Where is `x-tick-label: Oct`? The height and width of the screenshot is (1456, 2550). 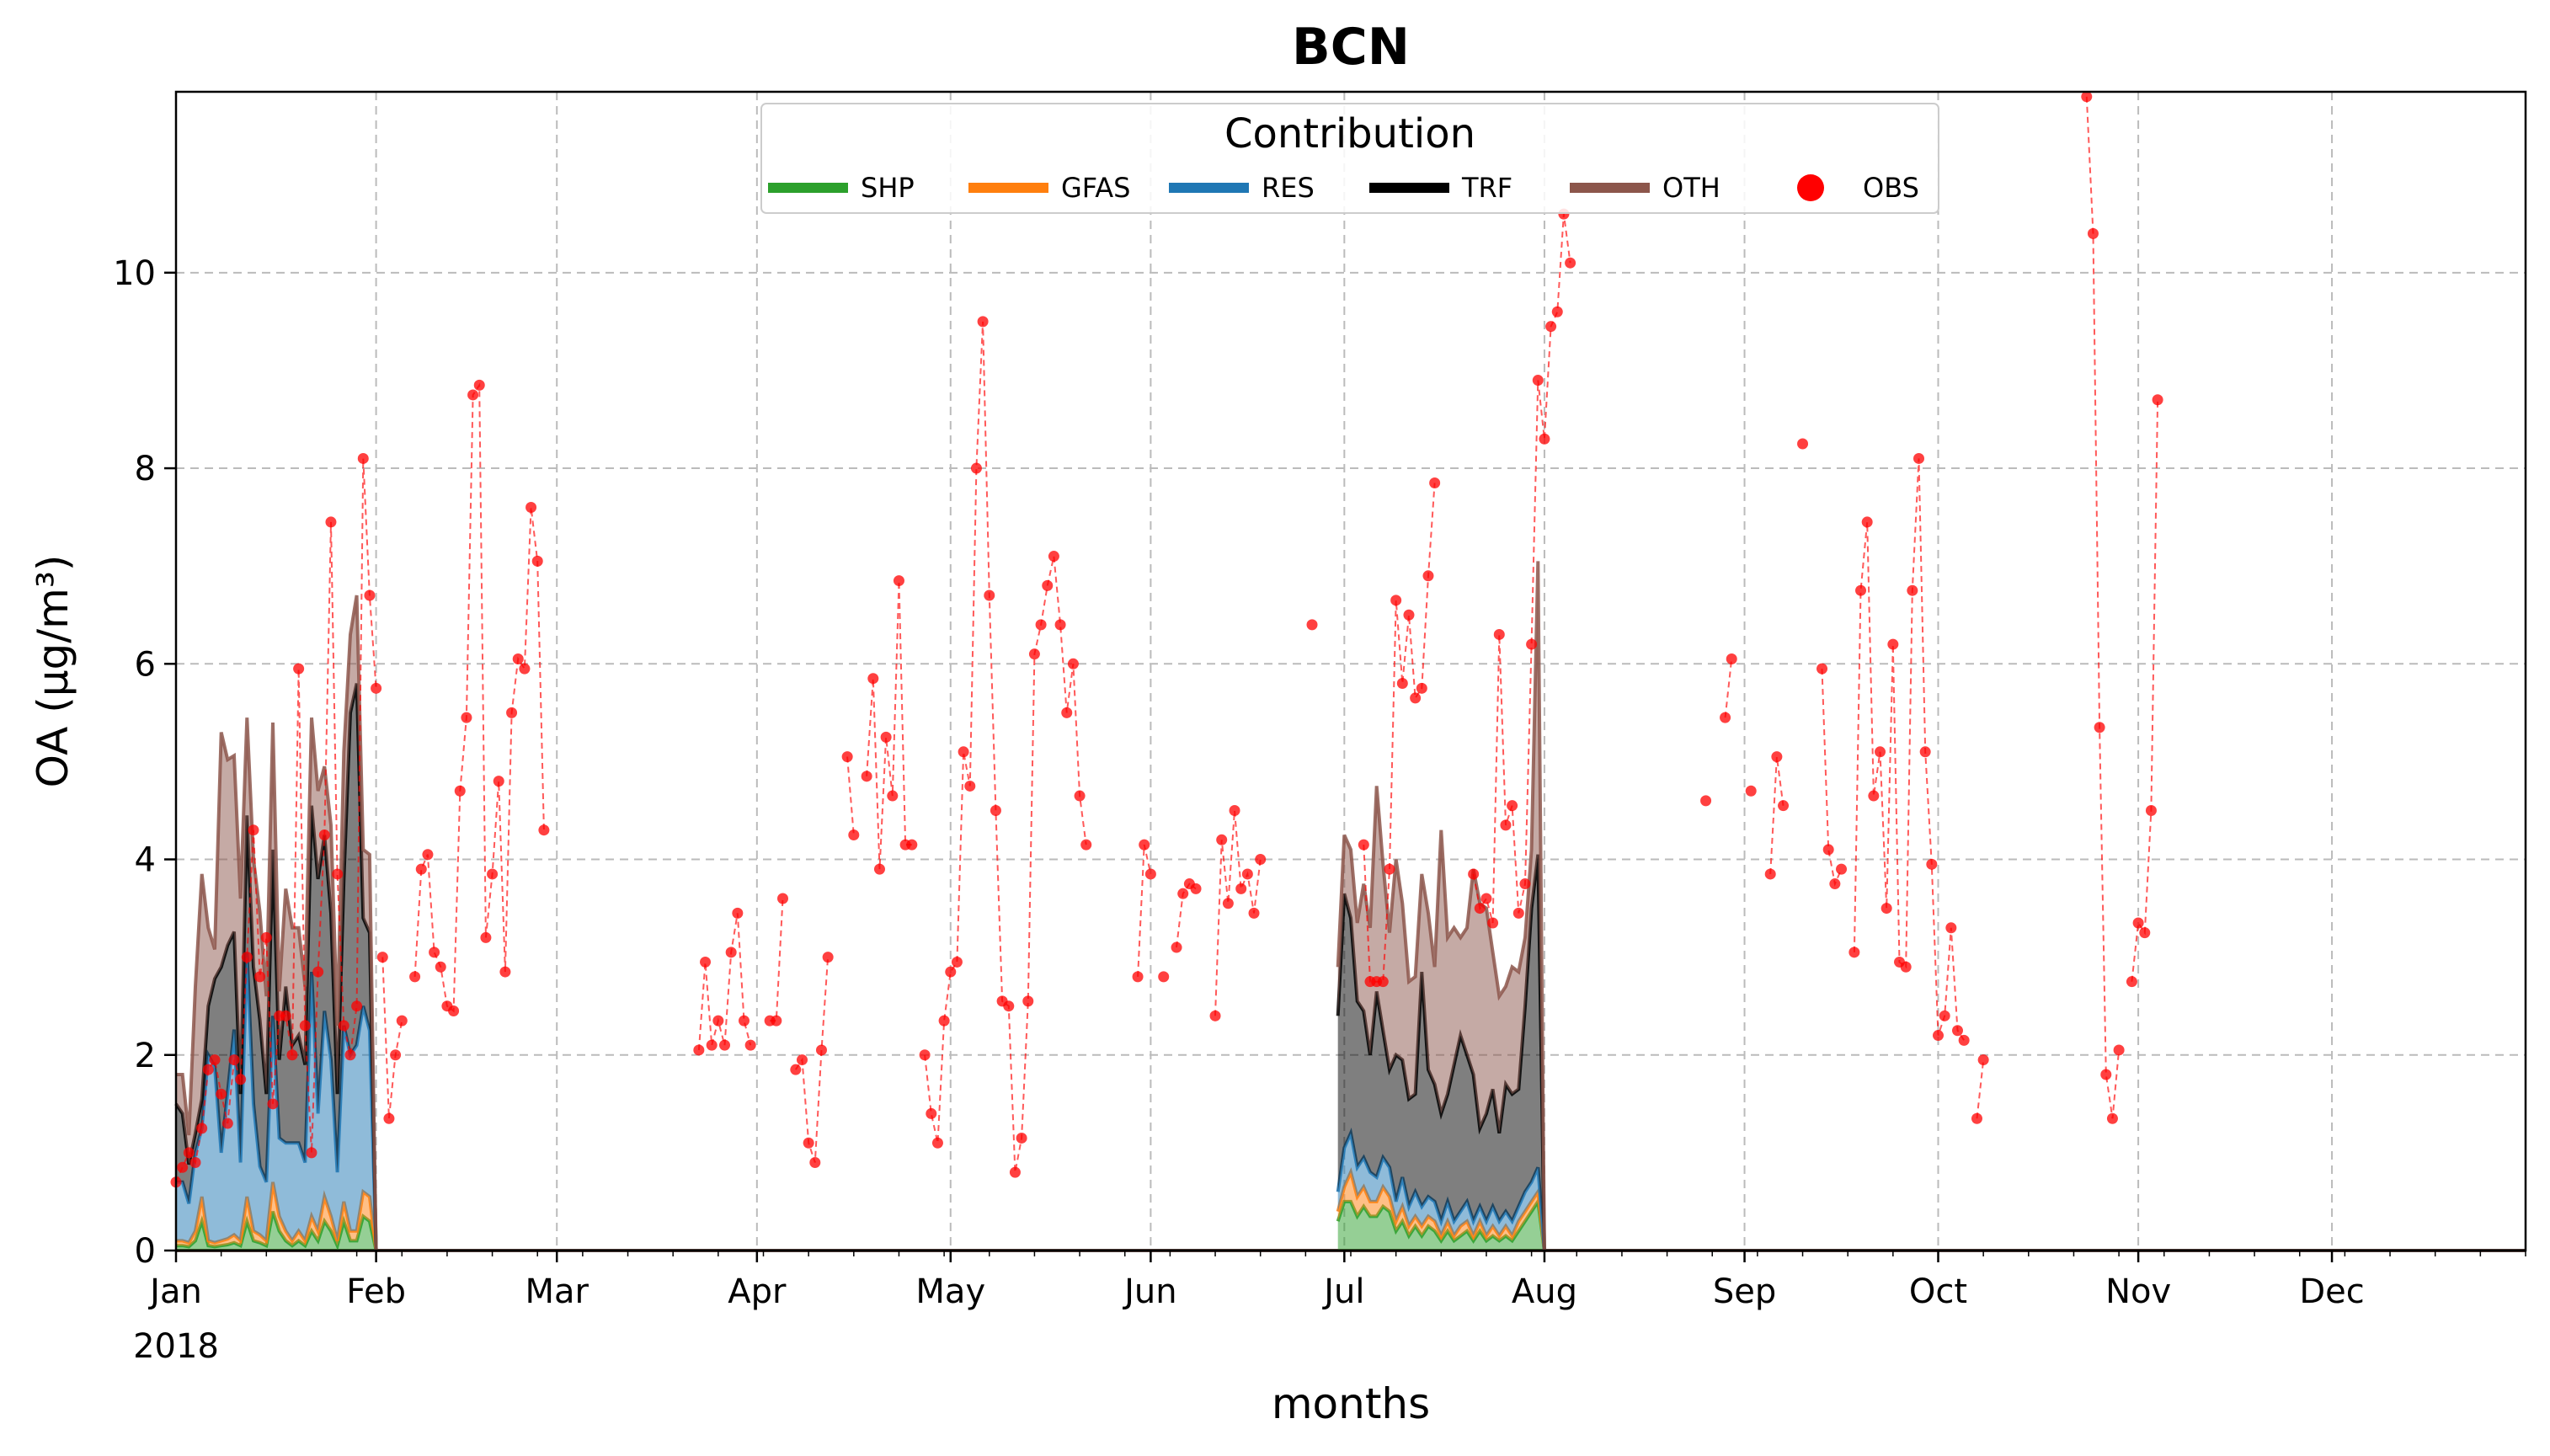
x-tick-label: Oct is located at coordinates (1938, 1291).